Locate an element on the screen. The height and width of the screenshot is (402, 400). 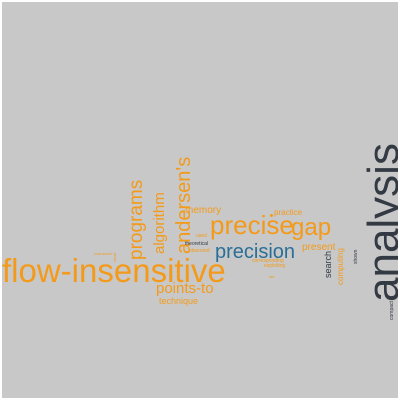
word-precision: precision is located at coordinates (255, 252).